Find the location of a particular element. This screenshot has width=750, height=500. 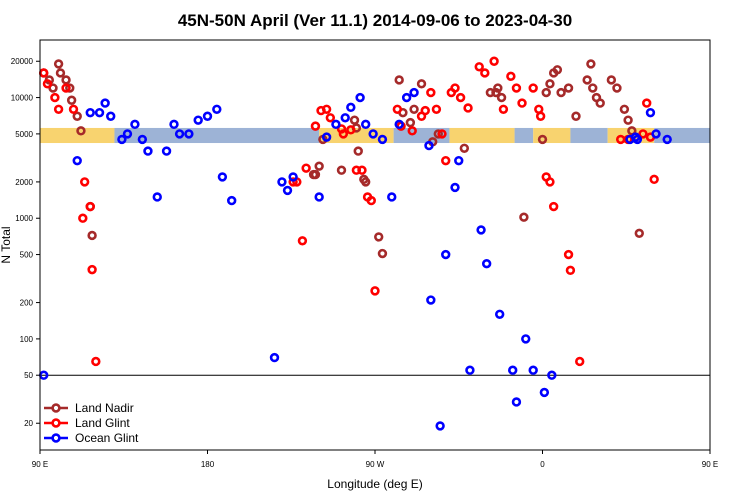

legend-label: Land Nadir is located at coordinates (104, 408).